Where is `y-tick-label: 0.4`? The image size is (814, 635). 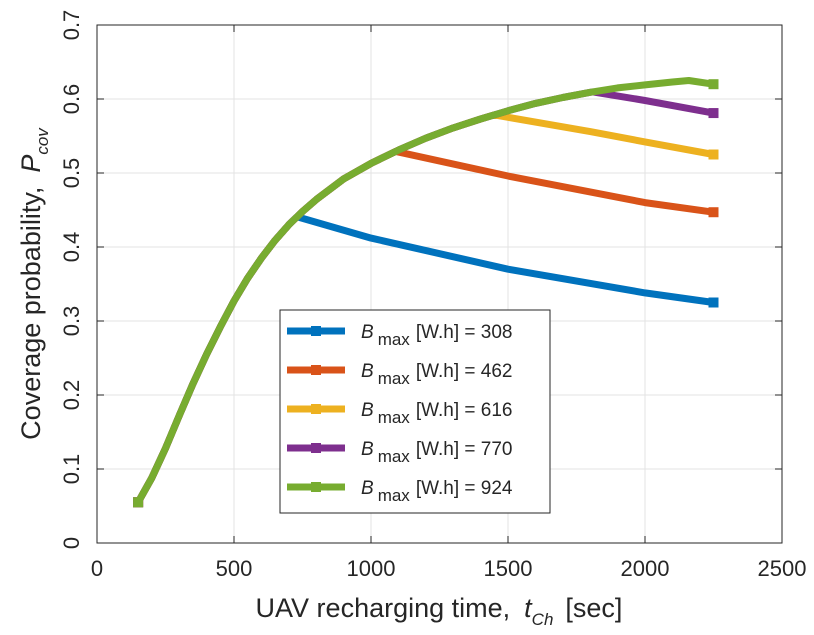
y-tick-label: 0.4 is located at coordinates (71, 247).